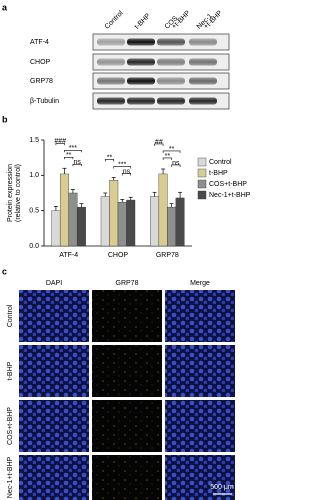 This screenshot has width=320, height=500. What do you see at coordinates (39, 42) in the screenshot?
I see `protein-label: ATF-4` at bounding box center [39, 42].